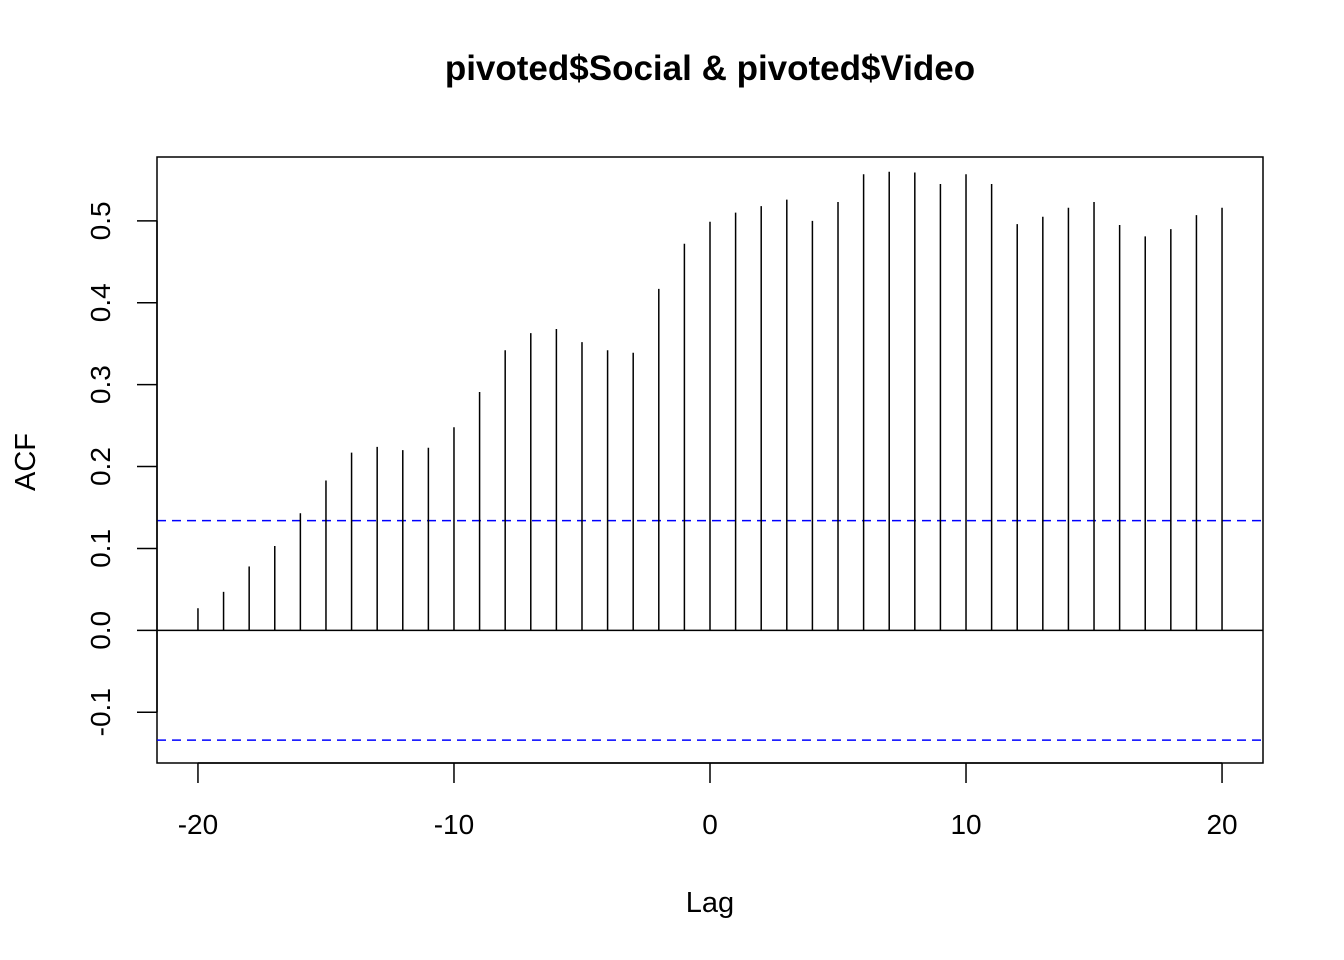 The image size is (1344, 960). I want to click on x-tick-label: 20, so click(1221, 824).